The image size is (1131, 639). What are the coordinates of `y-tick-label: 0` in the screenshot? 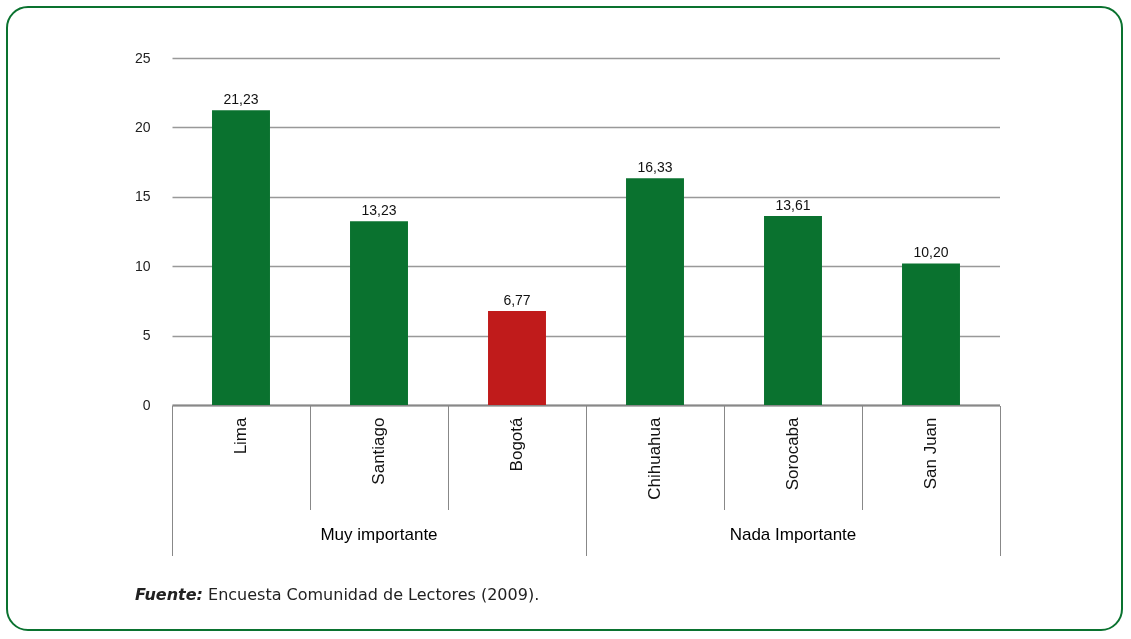 It's located at (146, 404).